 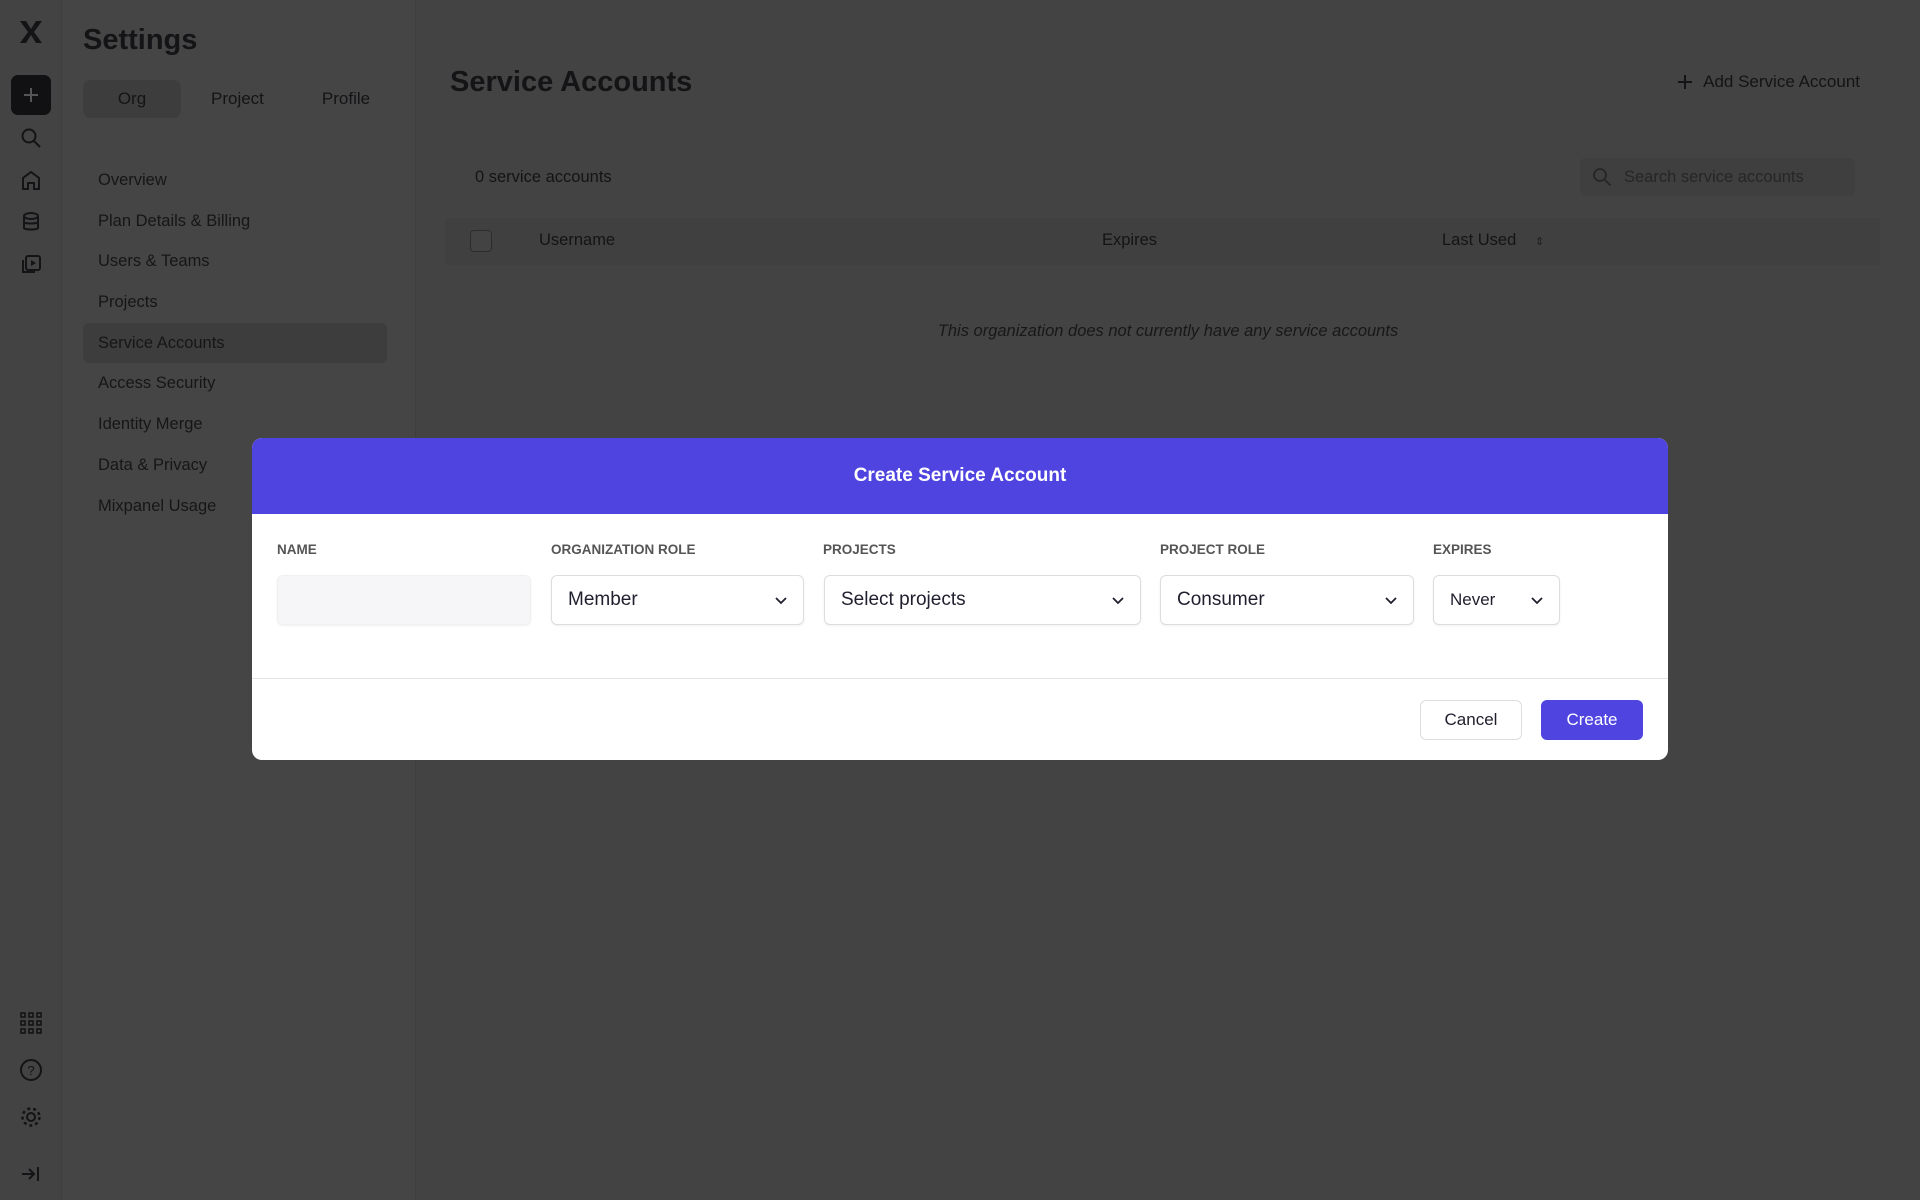 I want to click on nav-item-users-teams: Users & Teams, so click(x=154, y=261).